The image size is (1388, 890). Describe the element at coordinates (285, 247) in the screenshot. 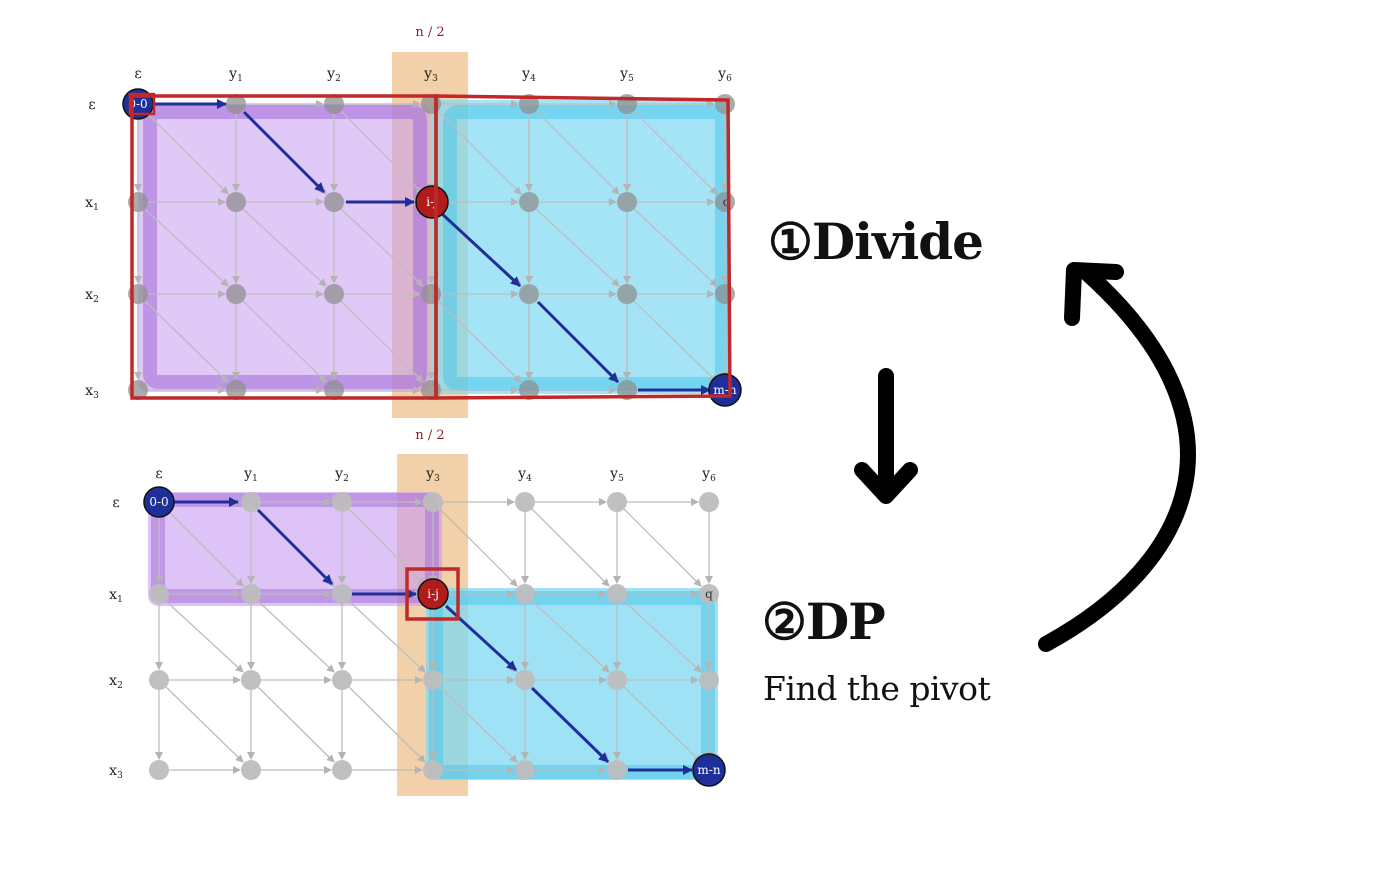

I see `left-region-inner` at that location.